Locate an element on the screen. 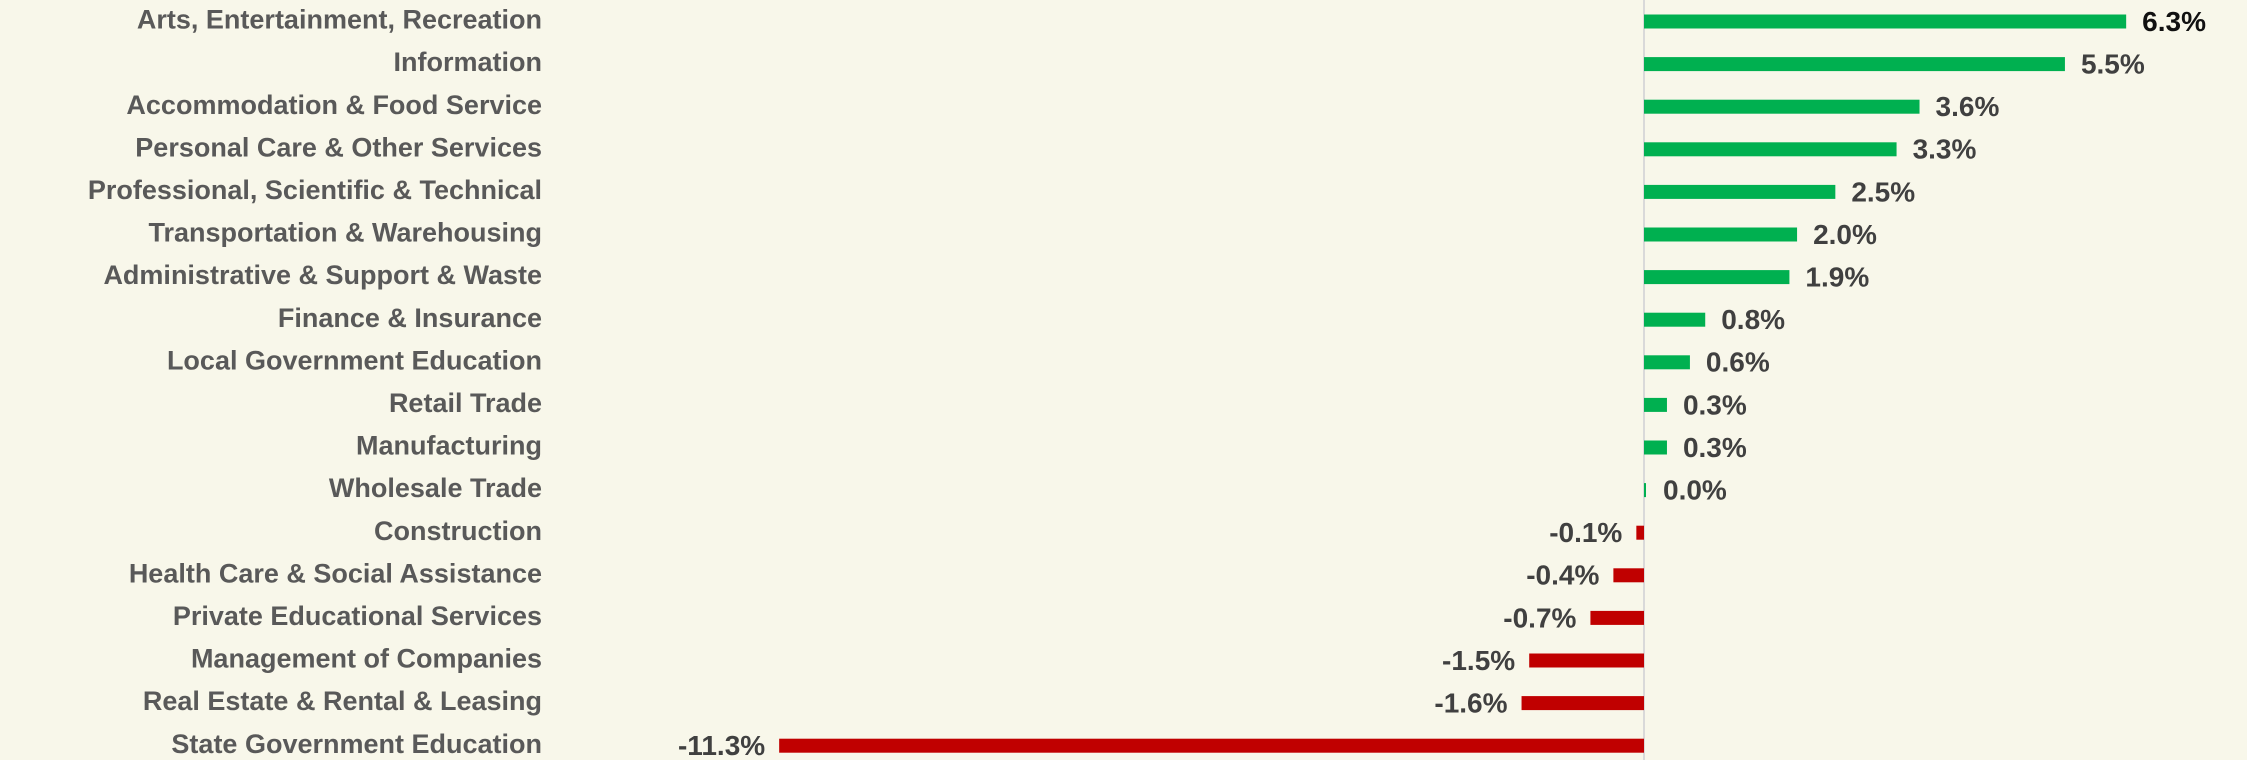 The height and width of the screenshot is (760, 2247). category-label: Health Care & Social Assistance is located at coordinates (335, 573).